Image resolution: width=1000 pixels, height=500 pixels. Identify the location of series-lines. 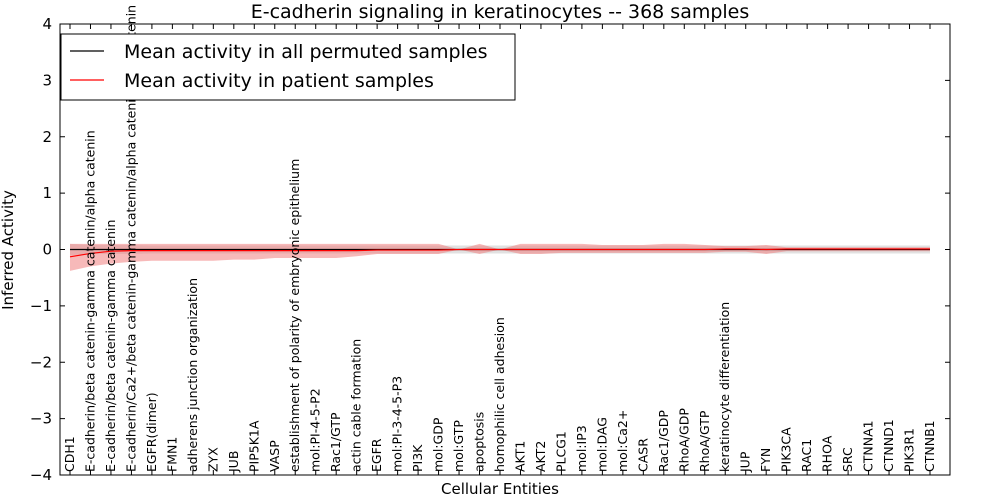
(499, 253).